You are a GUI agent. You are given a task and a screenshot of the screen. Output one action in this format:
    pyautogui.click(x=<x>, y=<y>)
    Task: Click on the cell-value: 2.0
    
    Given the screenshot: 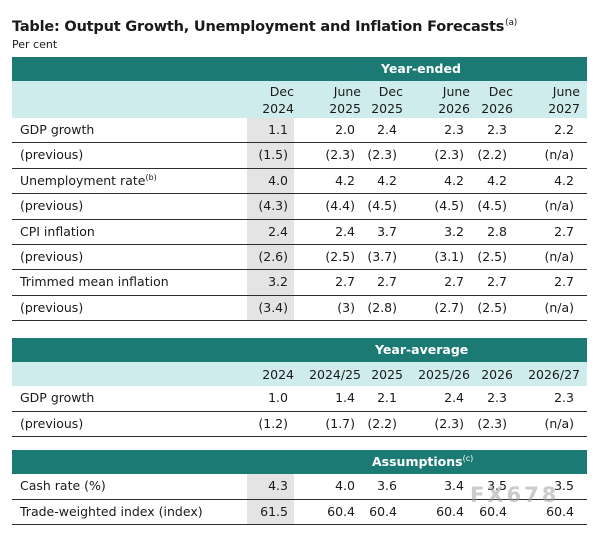 What is the action you would take?
    pyautogui.click(x=345, y=129)
    